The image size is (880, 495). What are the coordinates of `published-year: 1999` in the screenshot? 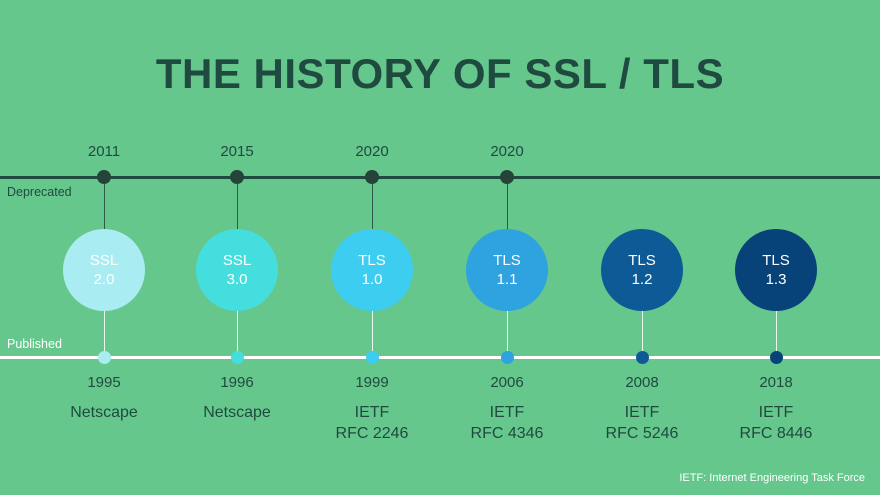 It's located at (372, 382).